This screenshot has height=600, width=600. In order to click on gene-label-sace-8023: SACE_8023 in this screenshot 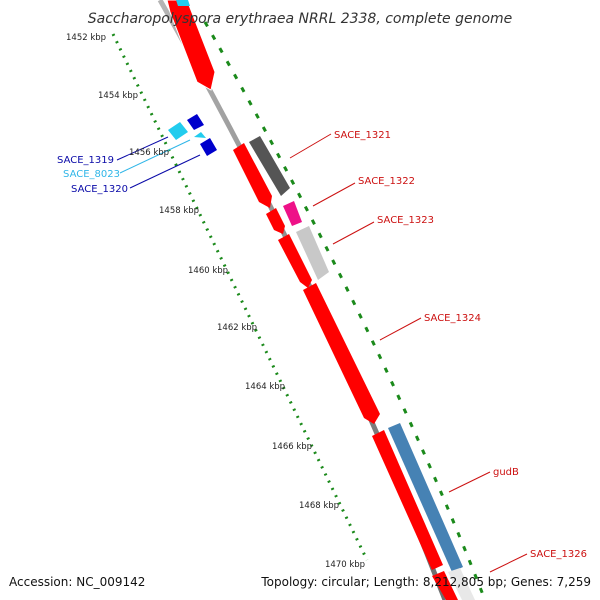, I will do `click(91, 174)`.